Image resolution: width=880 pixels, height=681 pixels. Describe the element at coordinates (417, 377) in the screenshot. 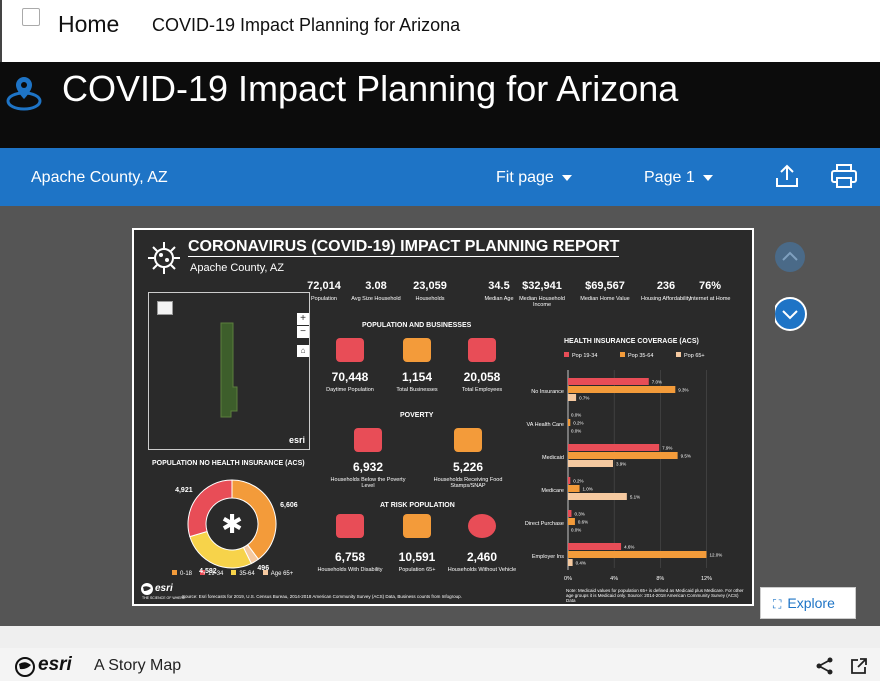

I see `stat-value: 1,154` at that location.